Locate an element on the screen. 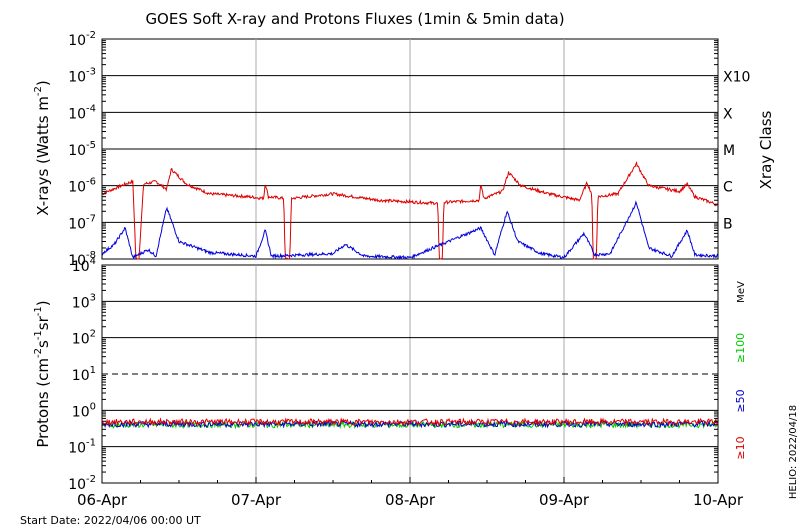 The height and width of the screenshot is (530, 800). xray-short-series is located at coordinates (410, 230).